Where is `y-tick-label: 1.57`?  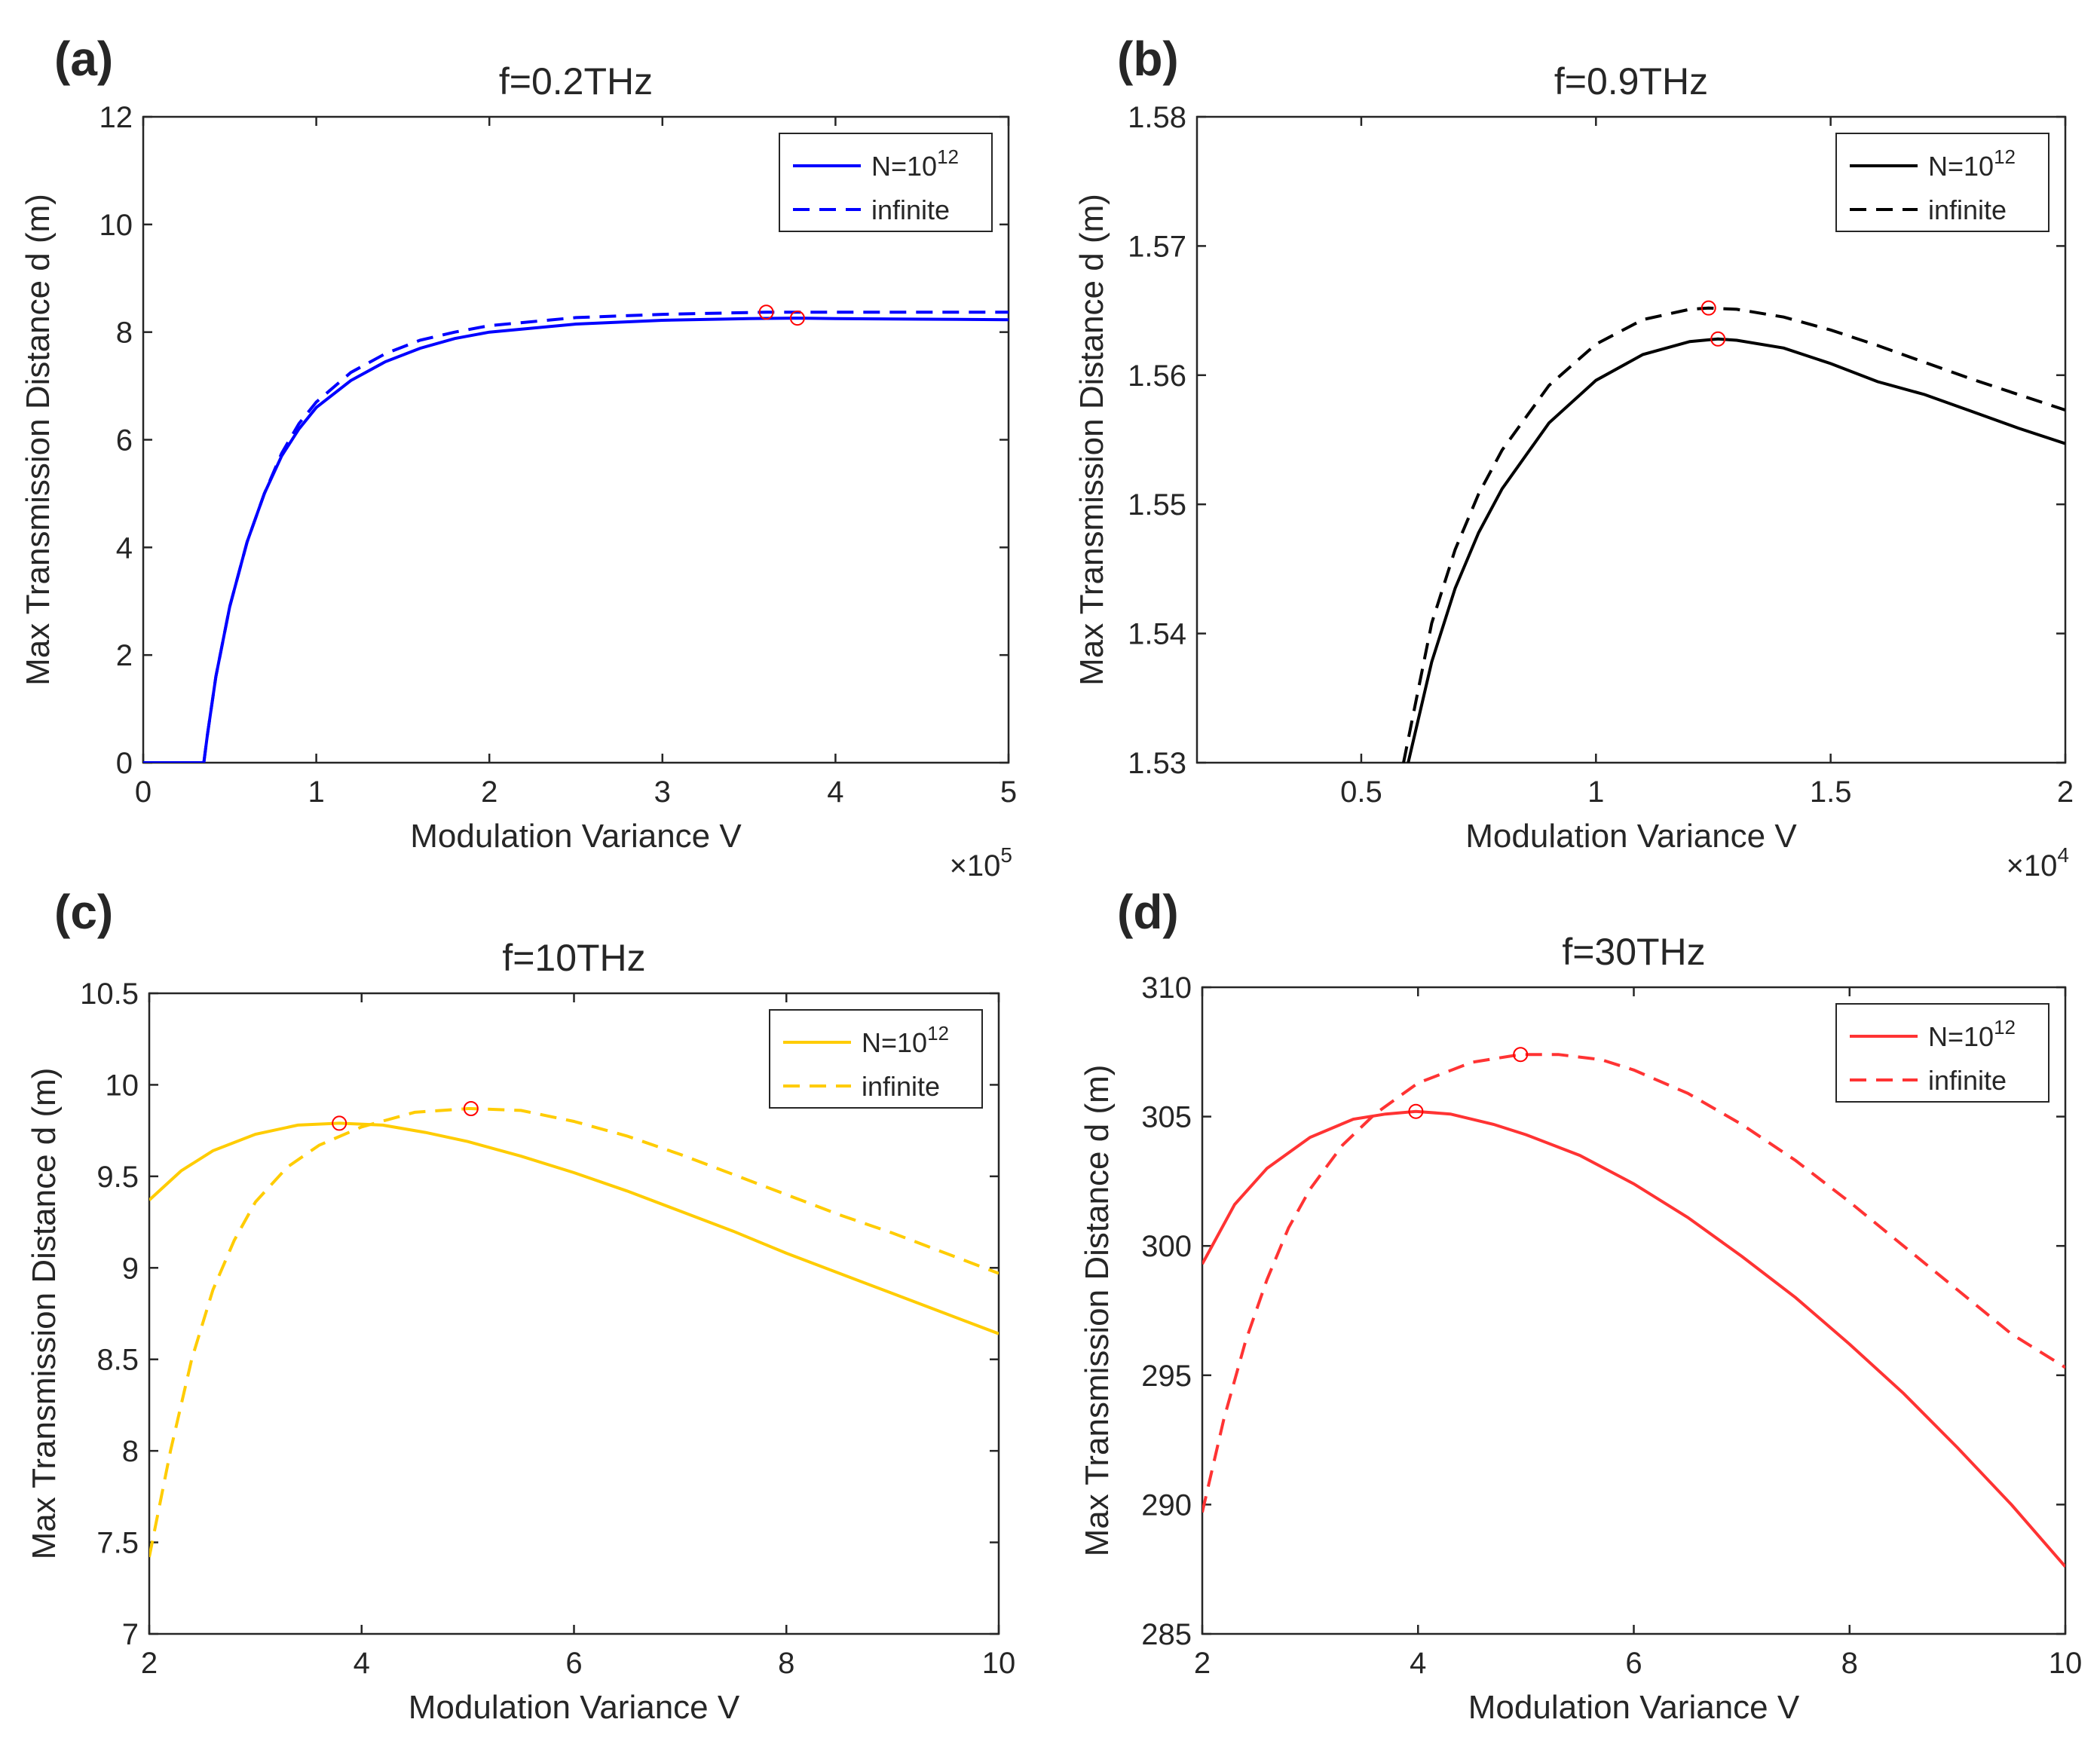 y-tick-label: 1.57 is located at coordinates (1157, 246).